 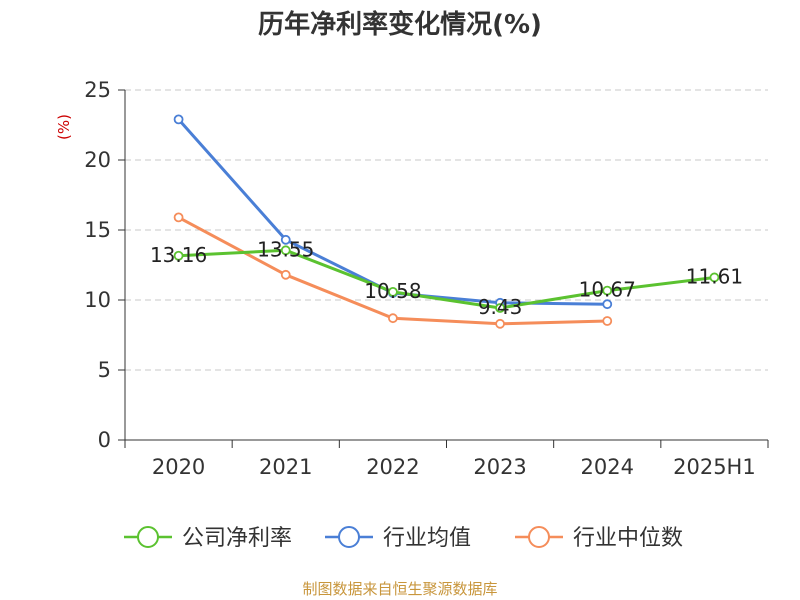 What do you see at coordinates (97, 300) in the screenshot?
I see `y-tick-label: 10` at bounding box center [97, 300].